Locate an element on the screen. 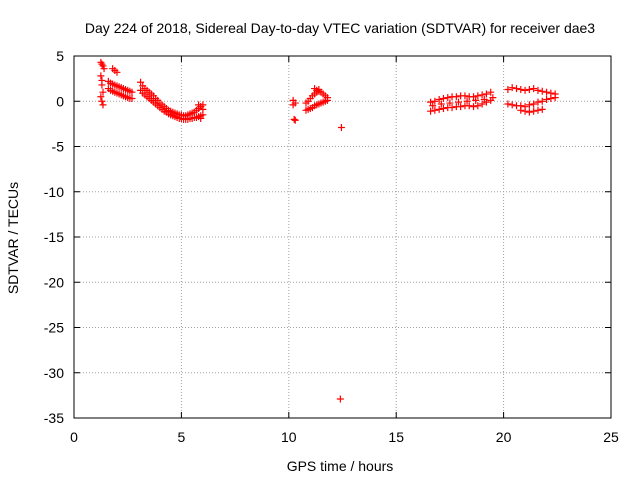 This screenshot has width=640, height=485. y-tick-label: -35 is located at coordinates (54, 418).